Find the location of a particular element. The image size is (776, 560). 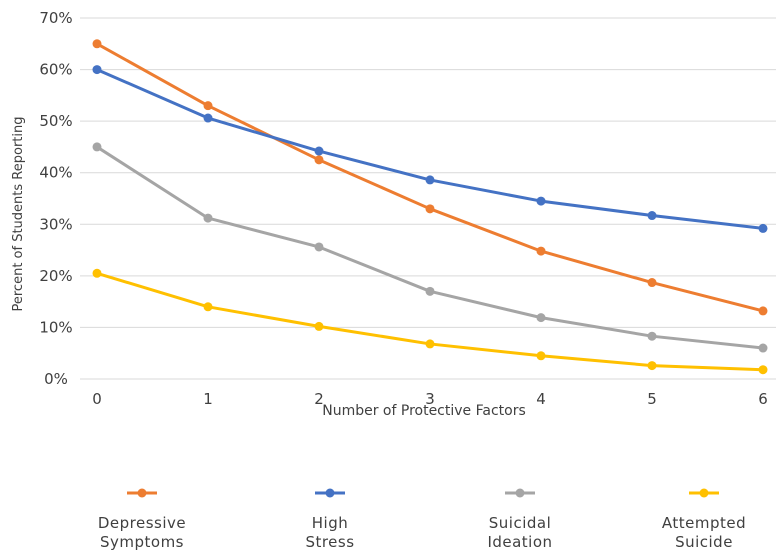

legend-label: Suicide is located at coordinates (704, 542).